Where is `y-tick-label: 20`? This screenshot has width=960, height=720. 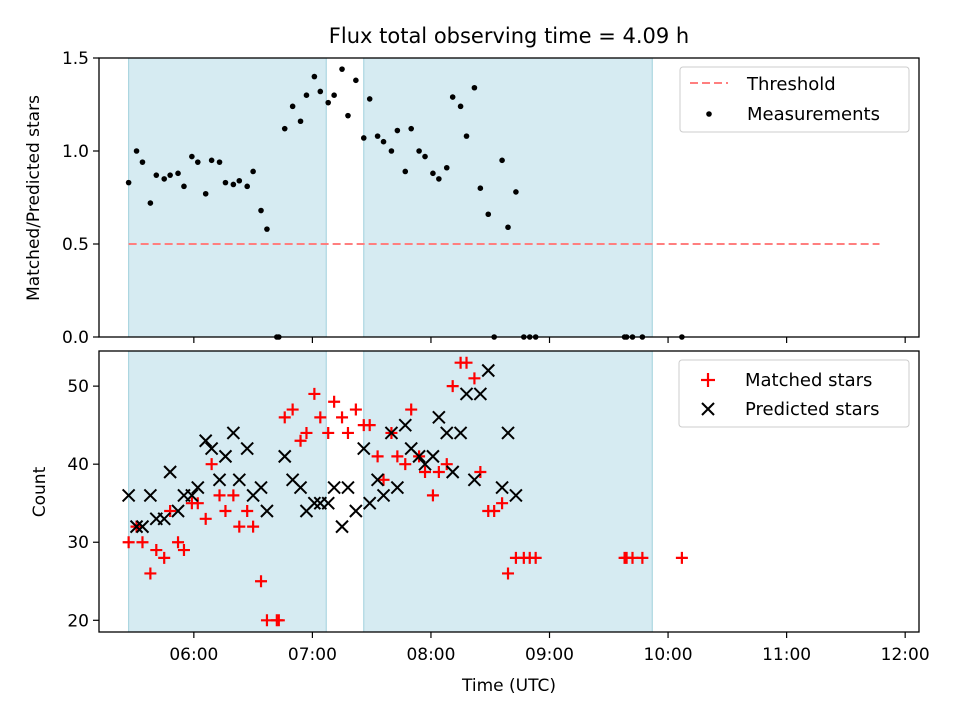
y-tick-label: 20 is located at coordinates (78, 621).